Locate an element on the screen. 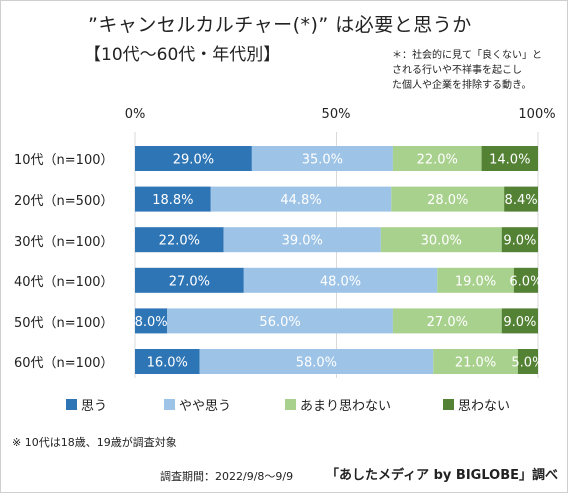  survey-period: 調査期間：2022/9/8～9/9 is located at coordinates (227, 476).